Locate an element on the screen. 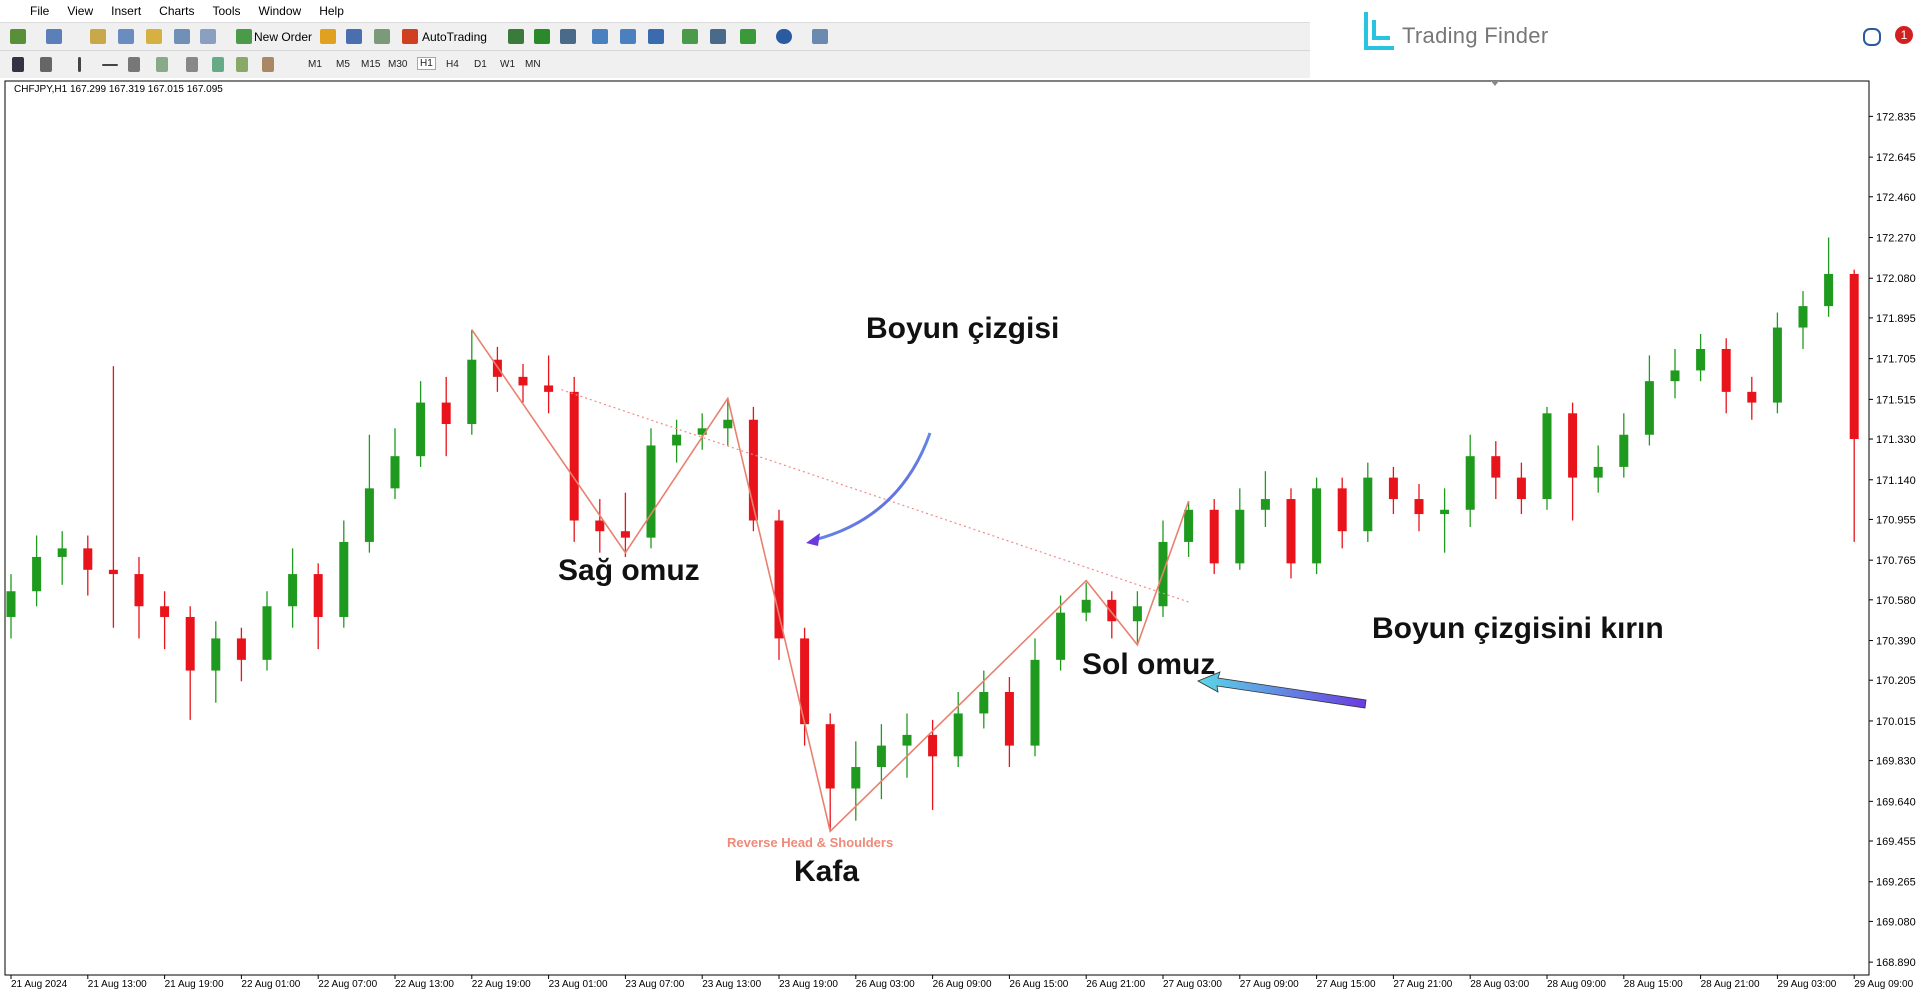  new-order: New Order is located at coordinates (283, 37).